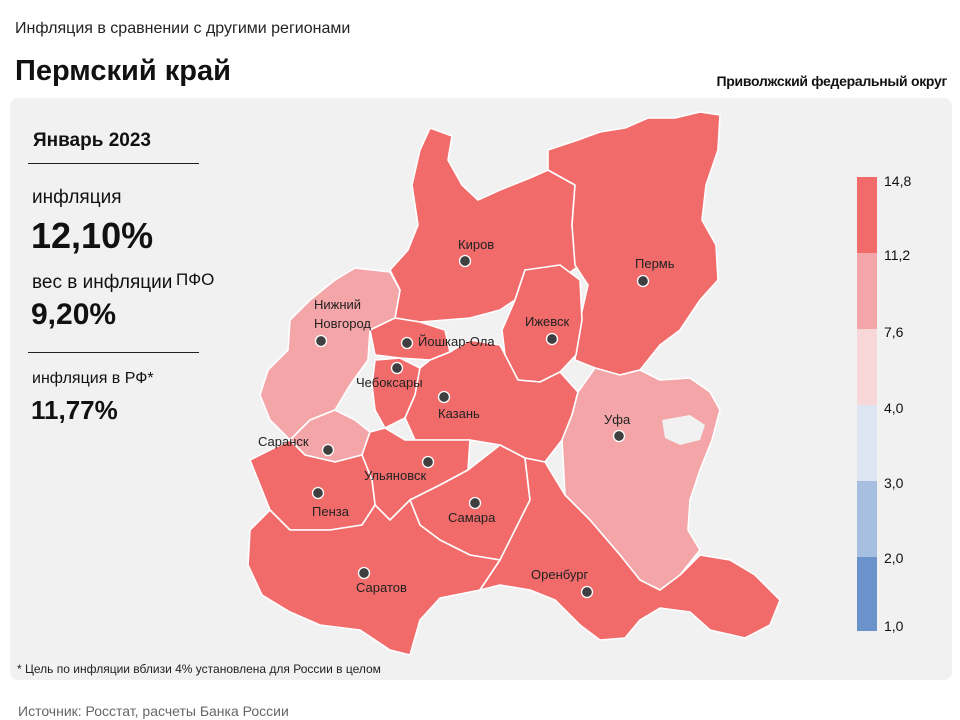  What do you see at coordinates (683, 430) in the screenshot?
I see `map-inset` at bounding box center [683, 430].